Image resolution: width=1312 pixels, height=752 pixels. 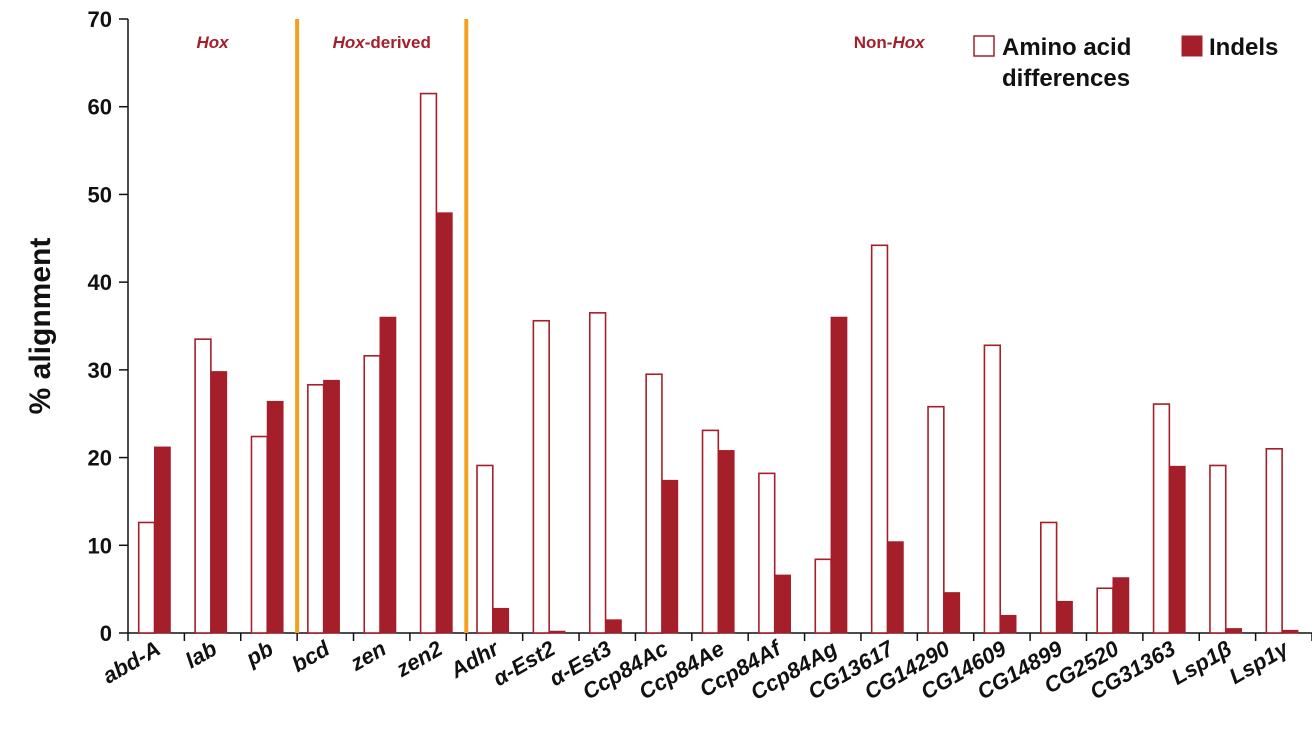 What do you see at coordinates (203, 486) in the screenshot?
I see `bar-amino-acid-differences-lab` at bounding box center [203, 486].